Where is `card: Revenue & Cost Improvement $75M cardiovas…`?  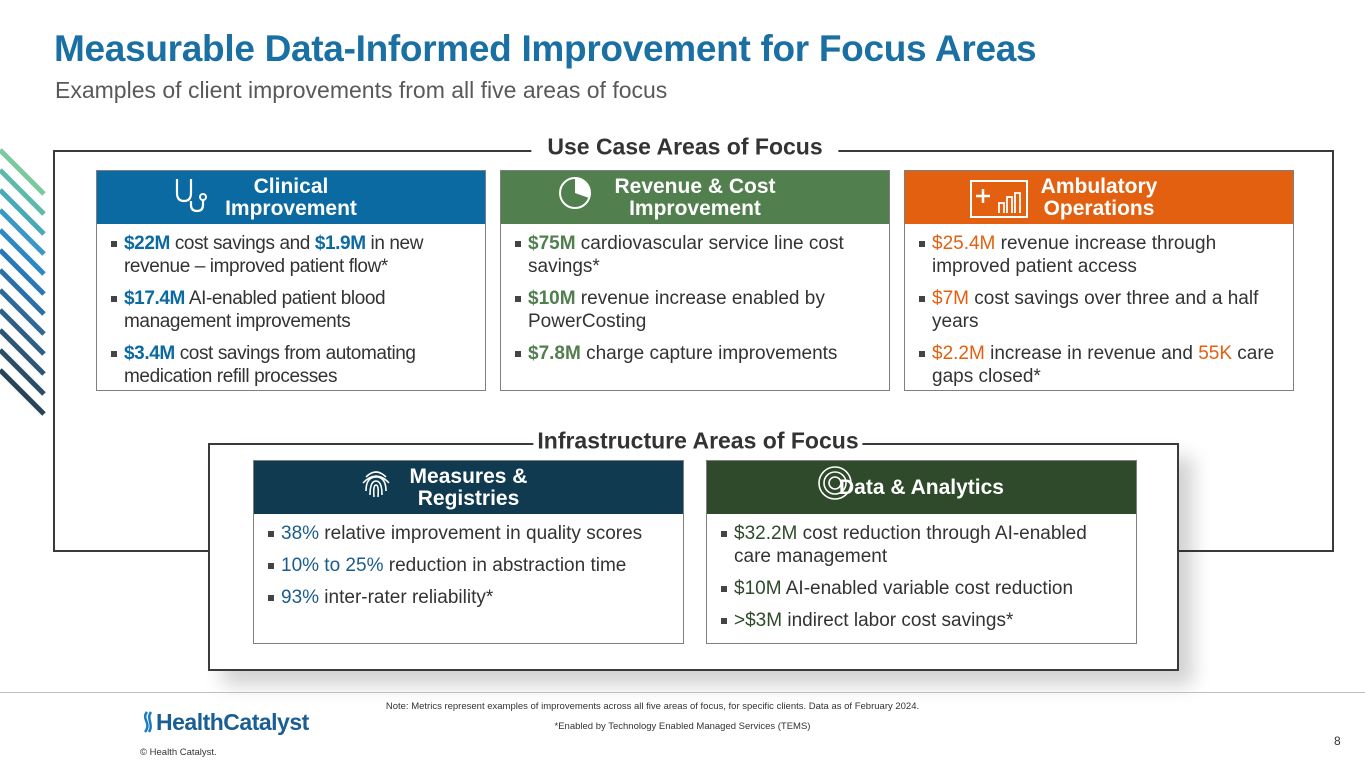 card: Revenue & Cost Improvement $75M cardiovas… is located at coordinates (695, 280).